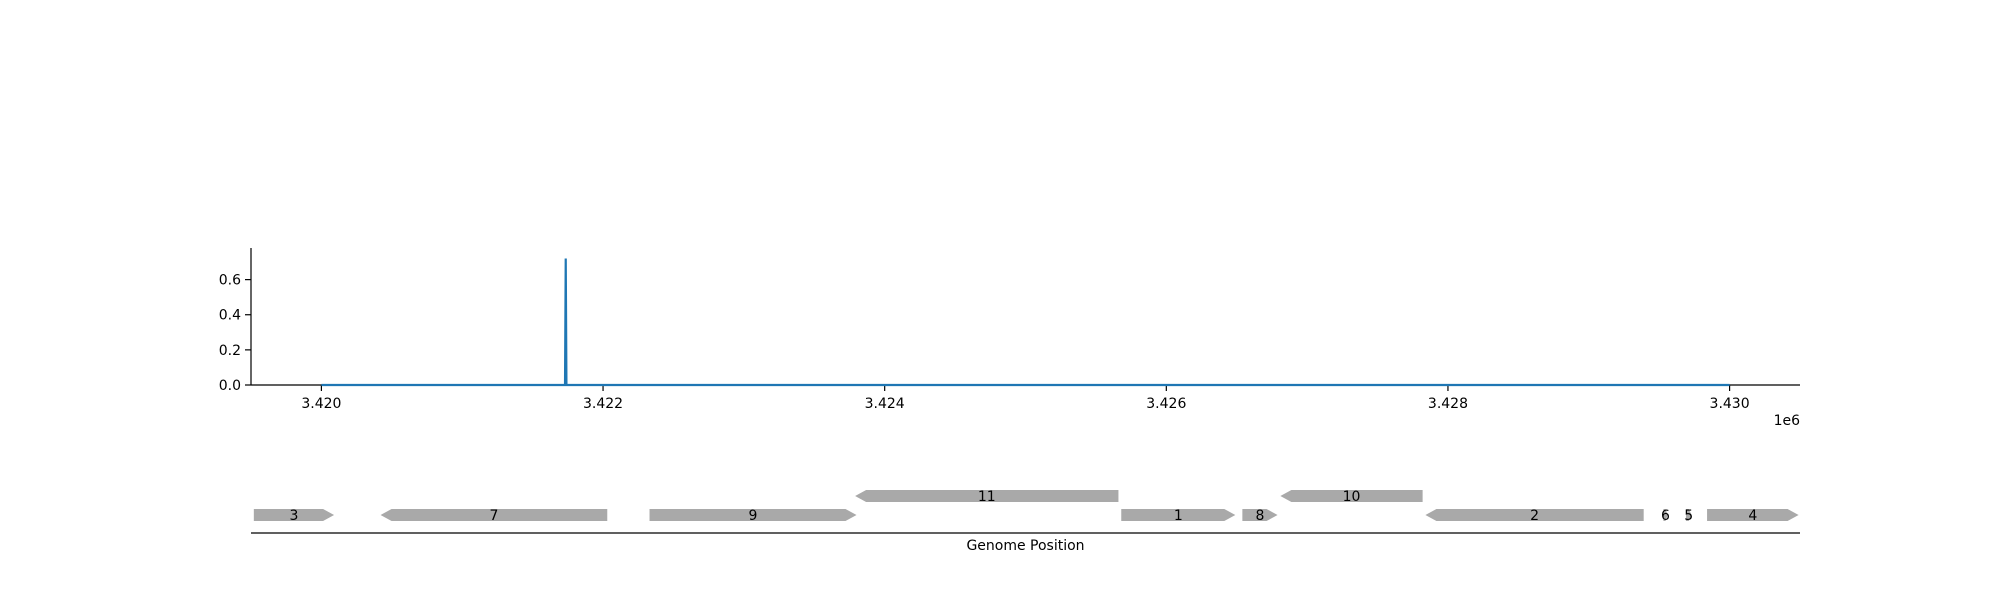  What do you see at coordinates (603, 404) in the screenshot?
I see `x-tick-label: 3.422` at bounding box center [603, 404].